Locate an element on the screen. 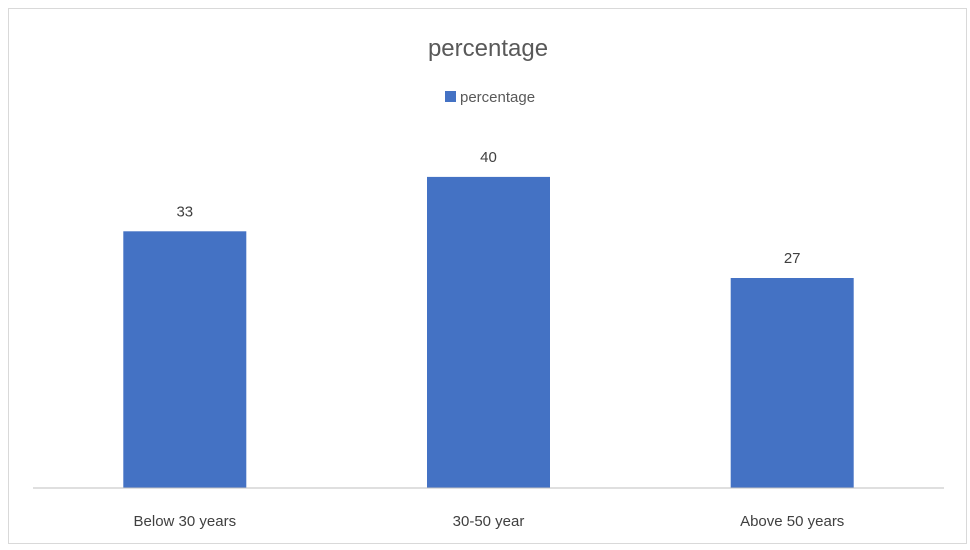  x-tick-label-2: 30-50 year is located at coordinates (489, 521).